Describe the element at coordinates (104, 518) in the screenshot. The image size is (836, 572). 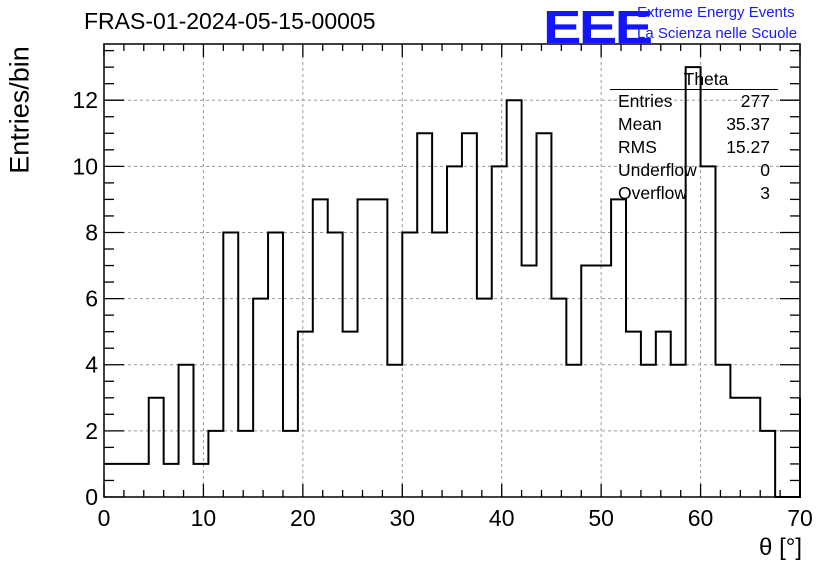
I see `x-tick-label: 0` at that location.